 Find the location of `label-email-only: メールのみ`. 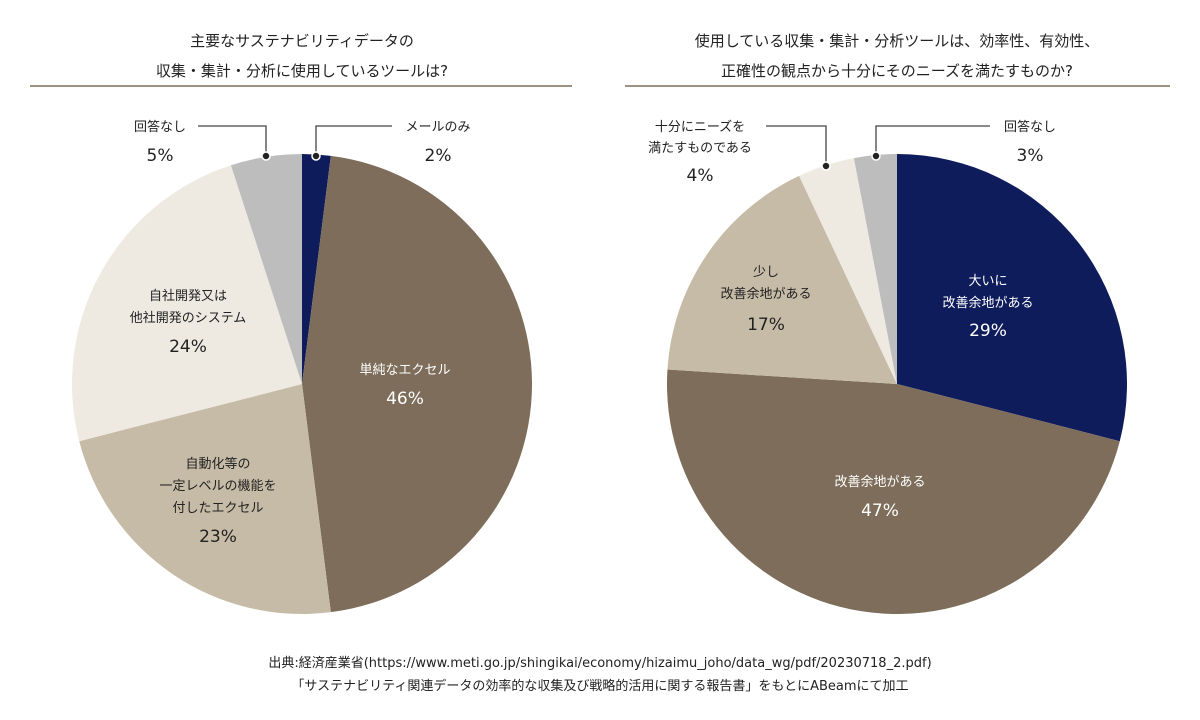

label-email-only: メールのみ is located at coordinates (437, 127).